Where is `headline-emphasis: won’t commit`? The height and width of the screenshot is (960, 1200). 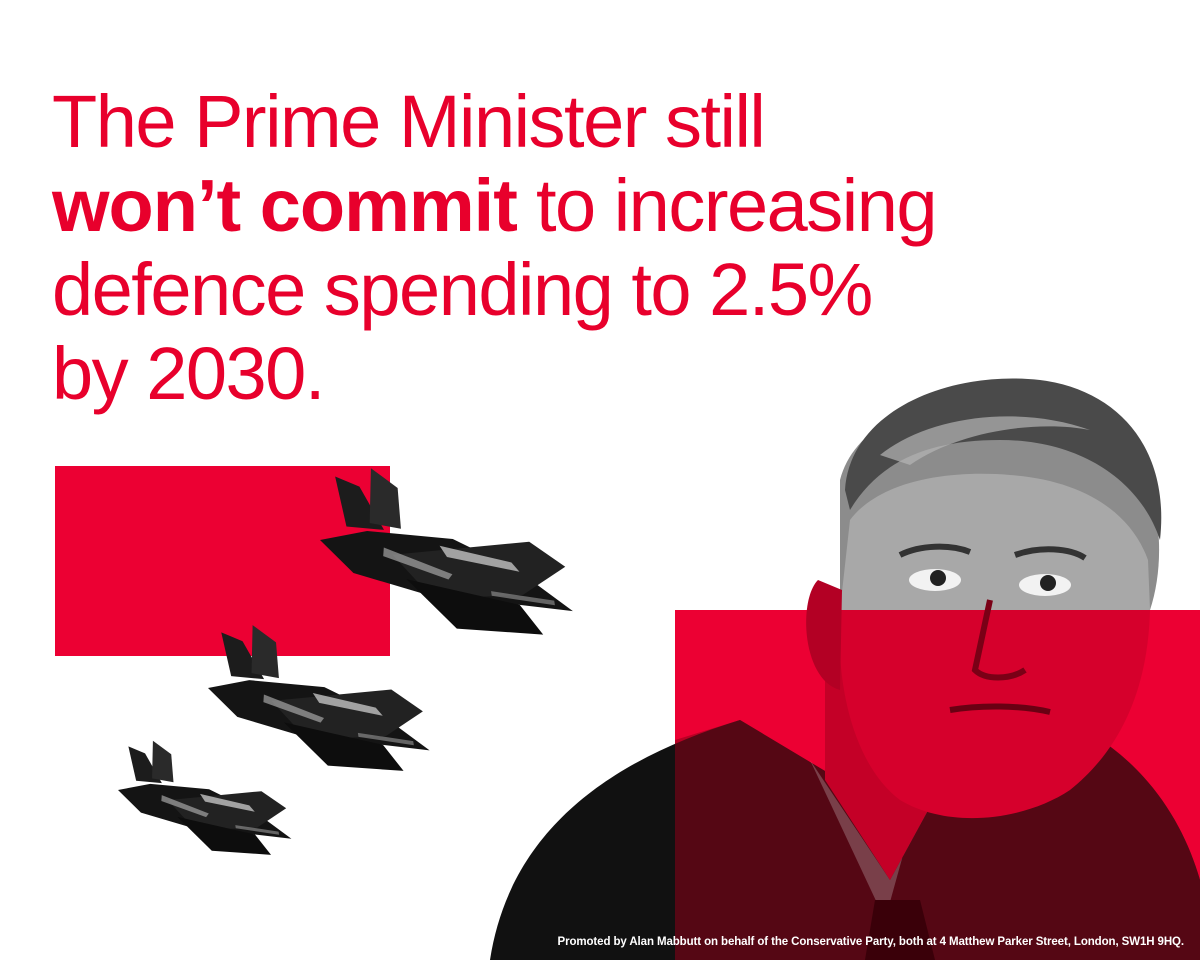
headline-emphasis: won’t commit is located at coordinates (285, 205).